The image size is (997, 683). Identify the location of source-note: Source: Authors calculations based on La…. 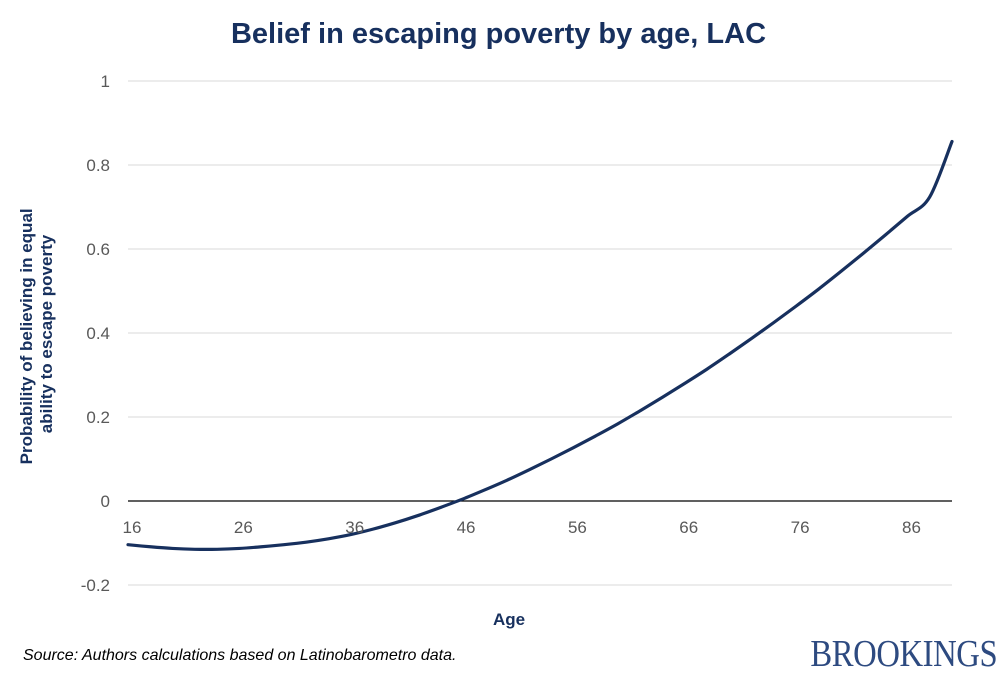
(240, 655).